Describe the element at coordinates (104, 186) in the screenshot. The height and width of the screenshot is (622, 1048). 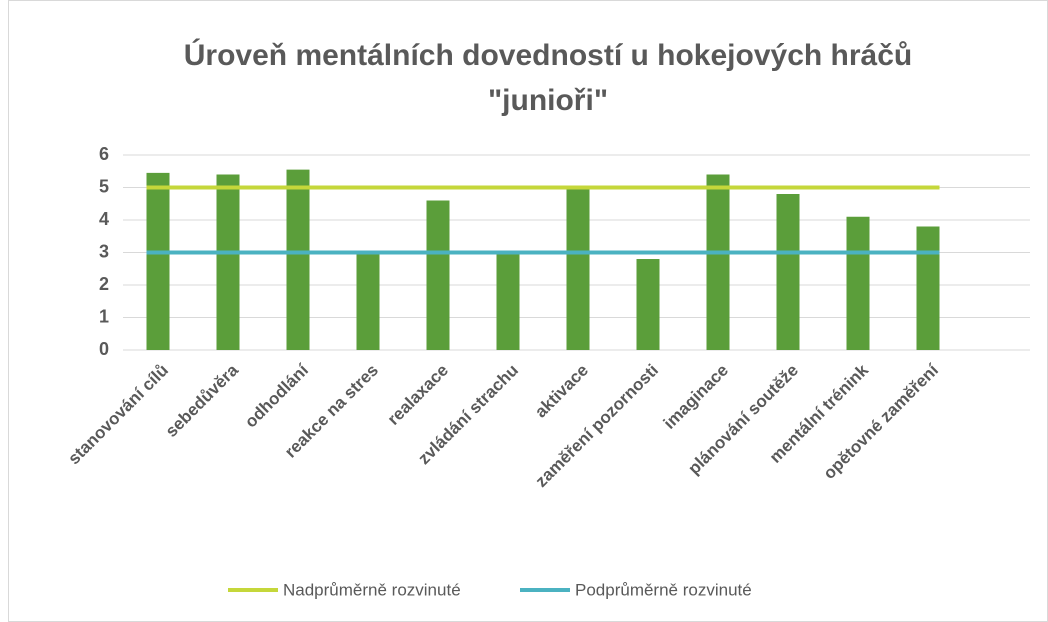
I see `y-tick-label: 5` at that location.